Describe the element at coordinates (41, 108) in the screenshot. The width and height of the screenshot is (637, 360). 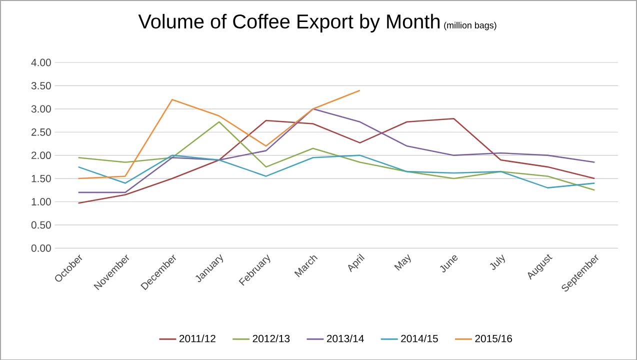
I see `y-tick-label: 3.00` at that location.